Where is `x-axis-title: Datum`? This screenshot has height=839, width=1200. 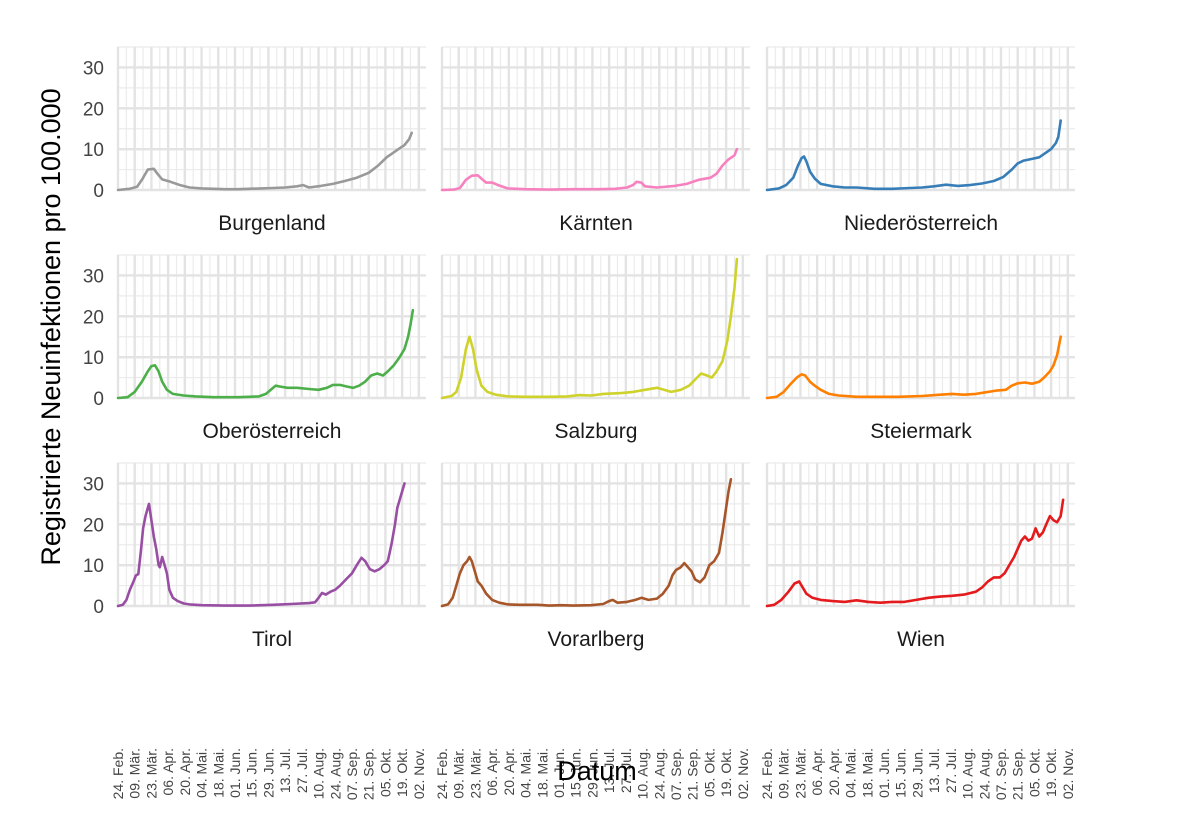
x-axis-title: Datum is located at coordinates (597, 771).